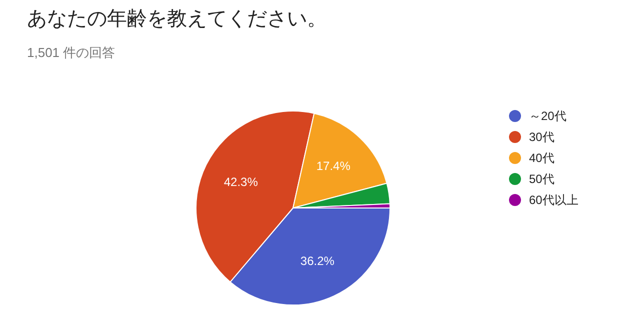 Image resolution: width=640 pixels, height=335 pixels. What do you see at coordinates (547, 116) in the screenshot?
I see `legend-label: ～20代` at bounding box center [547, 116].